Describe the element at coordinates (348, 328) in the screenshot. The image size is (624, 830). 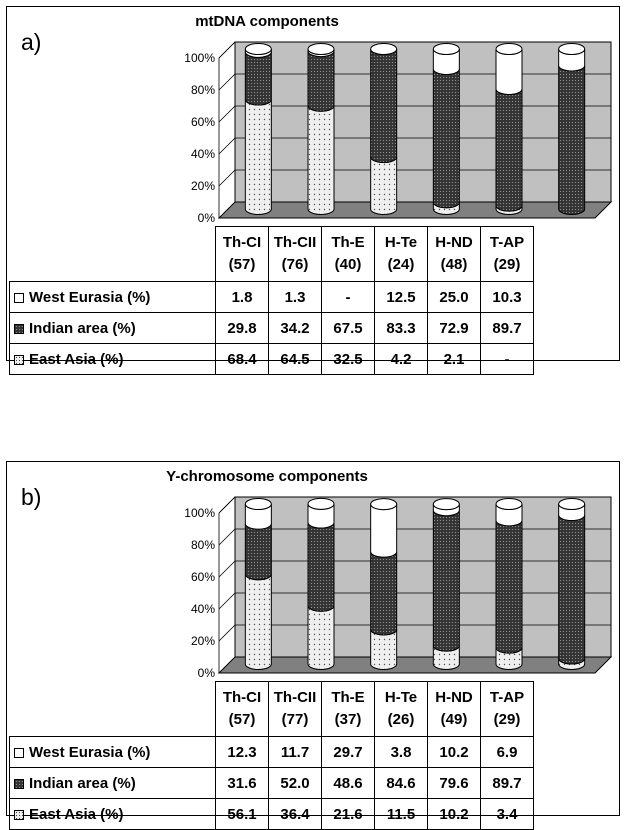
I see `data-cell: 67.5` at that location.